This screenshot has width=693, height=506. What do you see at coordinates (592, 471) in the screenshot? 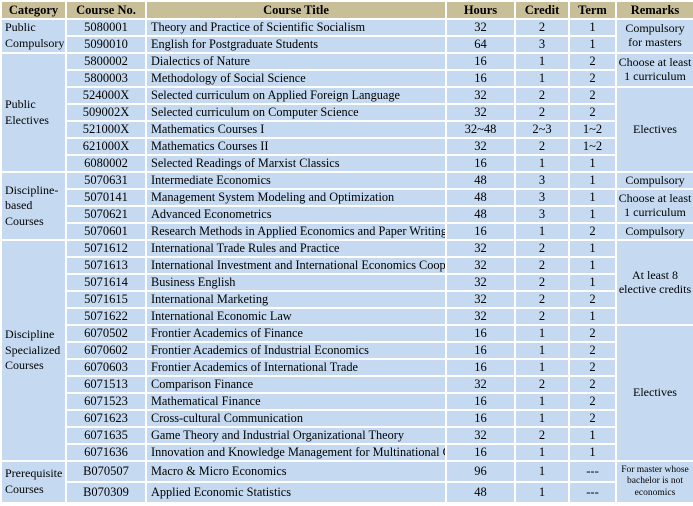
I see `term-cell: ---` at bounding box center [592, 471].